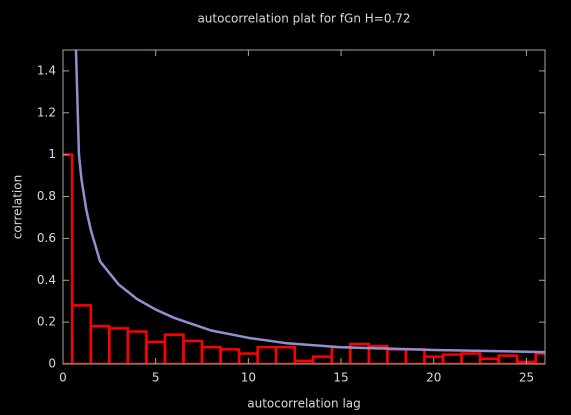  What do you see at coordinates (52, 154) in the screenshot?
I see `y-tick-label: 1` at bounding box center [52, 154].